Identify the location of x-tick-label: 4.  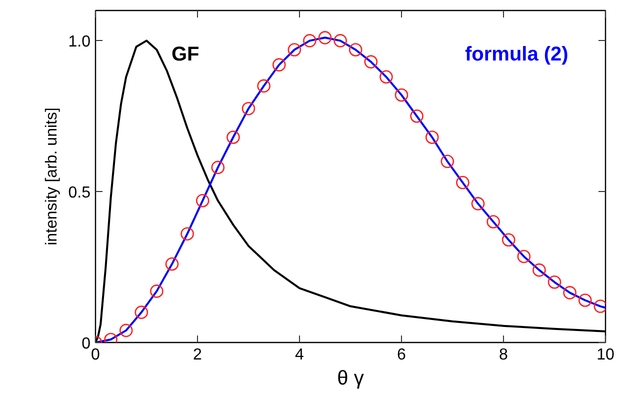
(299, 355).